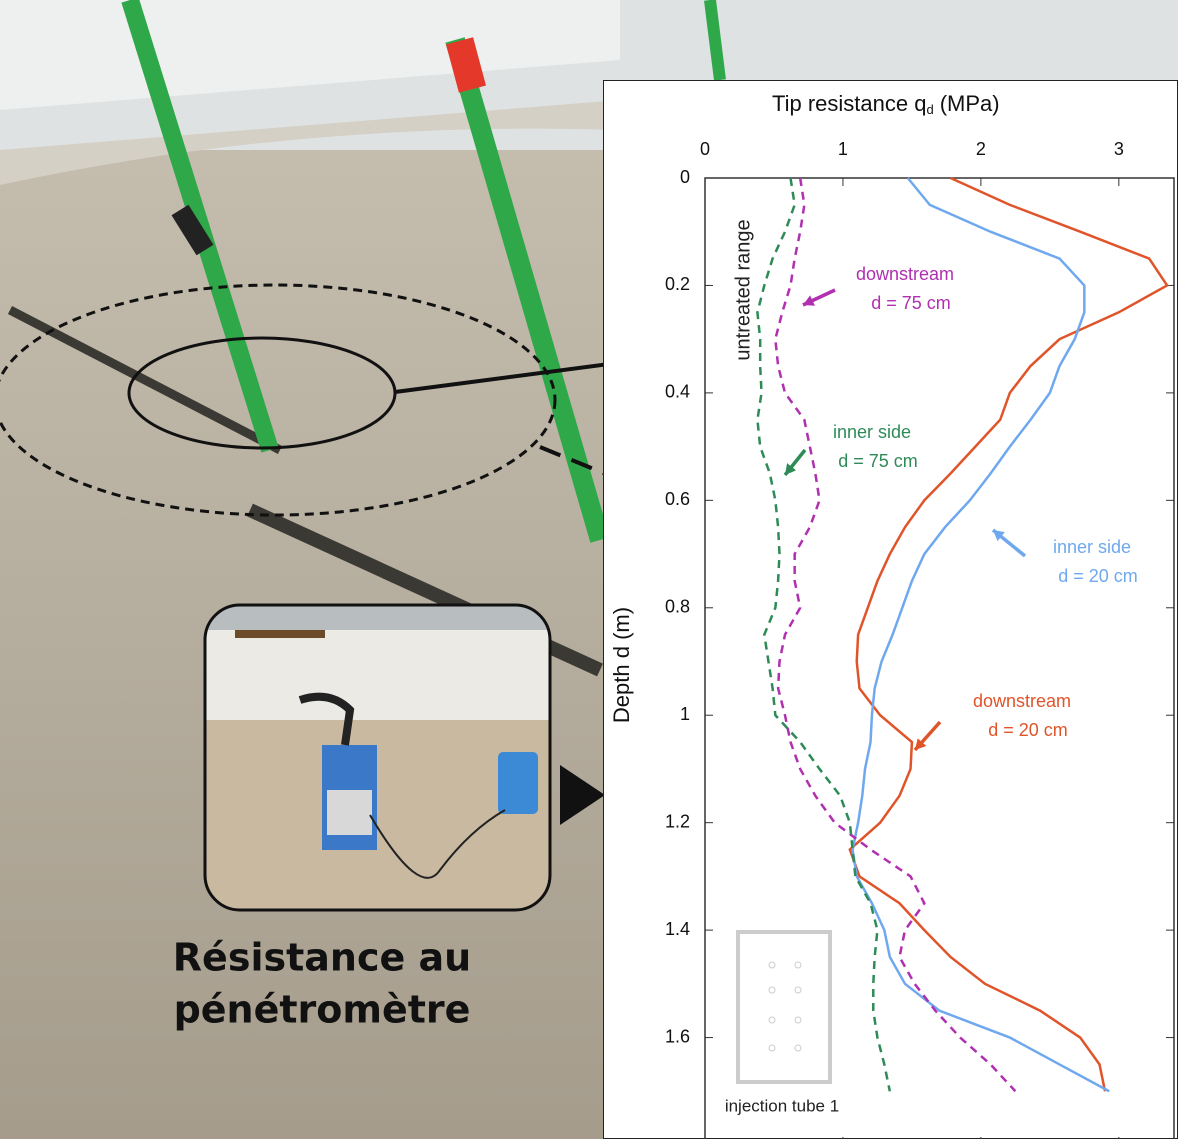 Image resolution: width=1178 pixels, height=1139 pixels. What do you see at coordinates (377, 757) in the screenshot?
I see `inset-photo` at bounding box center [377, 757].